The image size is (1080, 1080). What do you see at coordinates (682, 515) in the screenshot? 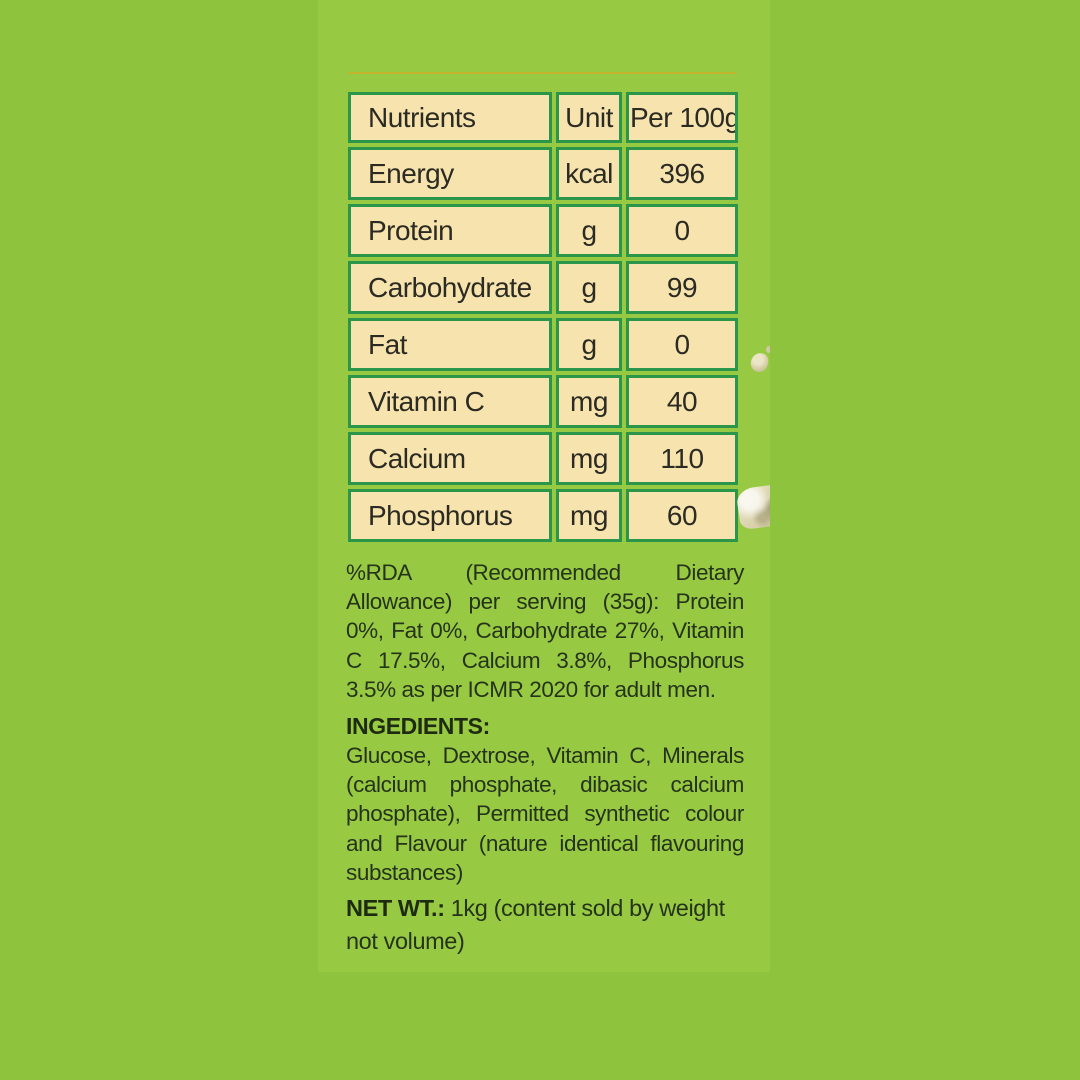
I see `nutrient-value-cell: 60` at bounding box center [682, 515].